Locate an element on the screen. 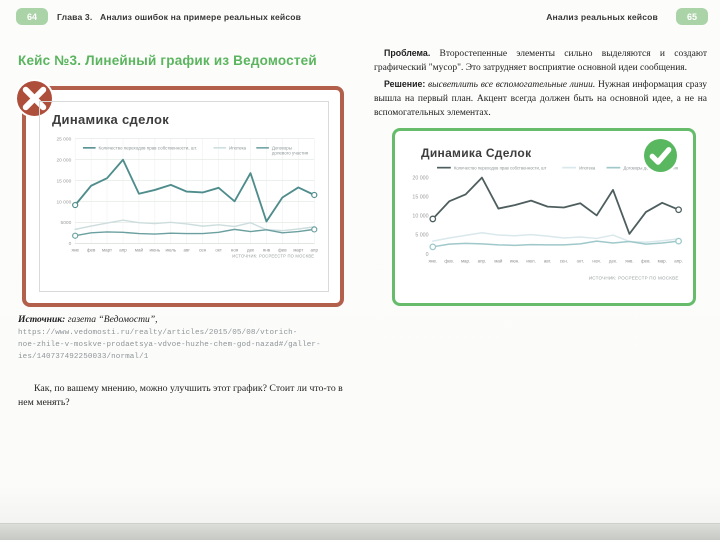  svg-text: дек. is located at coordinates (613, 261).